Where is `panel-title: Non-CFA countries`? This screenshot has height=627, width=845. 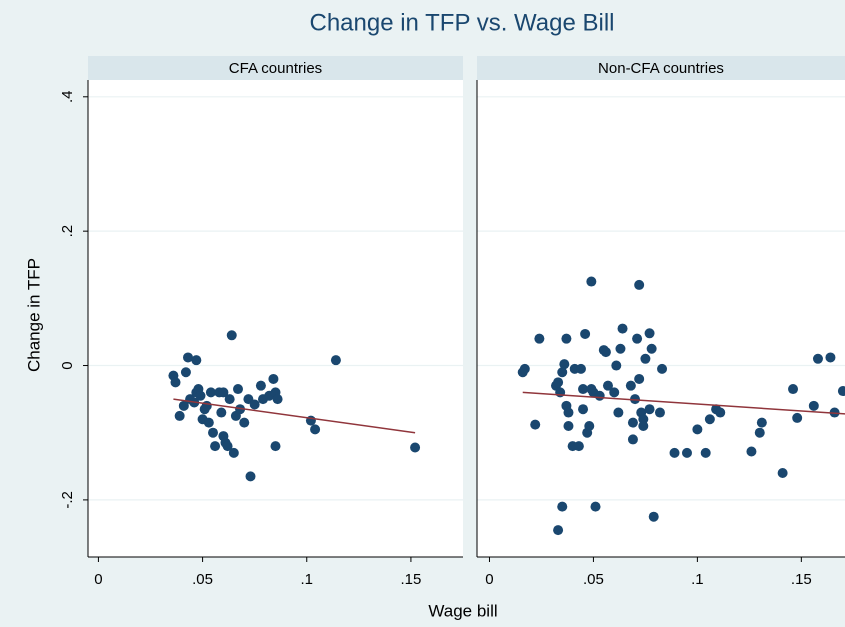
panel-title: Non-CFA countries is located at coordinates (661, 68).